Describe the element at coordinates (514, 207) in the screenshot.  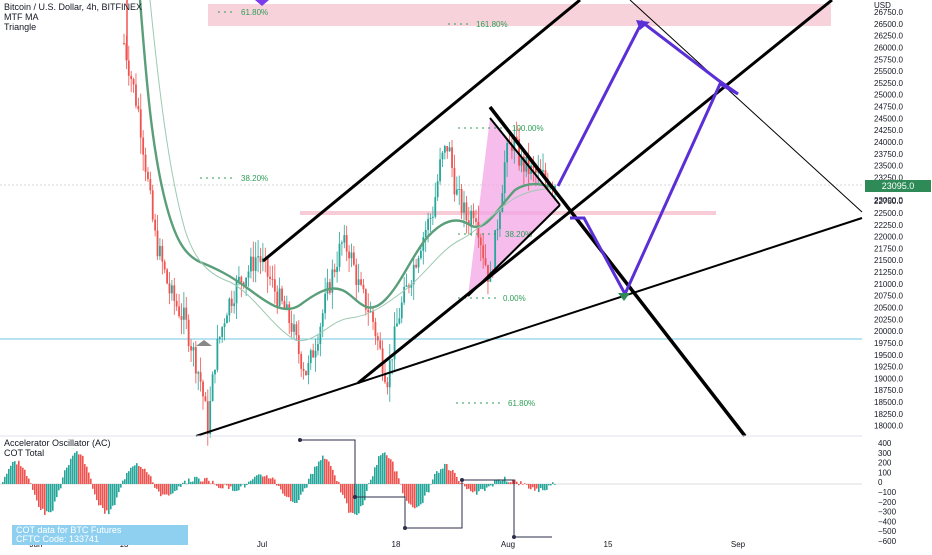
I see `triangle-pattern` at that location.